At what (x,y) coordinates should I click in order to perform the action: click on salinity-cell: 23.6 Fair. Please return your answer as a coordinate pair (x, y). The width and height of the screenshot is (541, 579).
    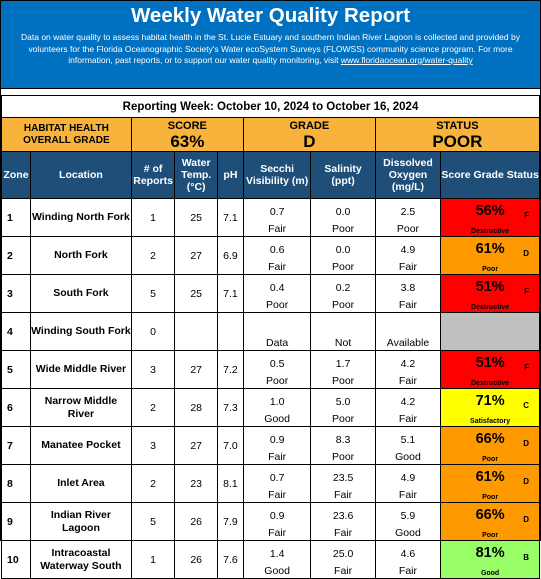
    Looking at the image, I should click on (343, 521).